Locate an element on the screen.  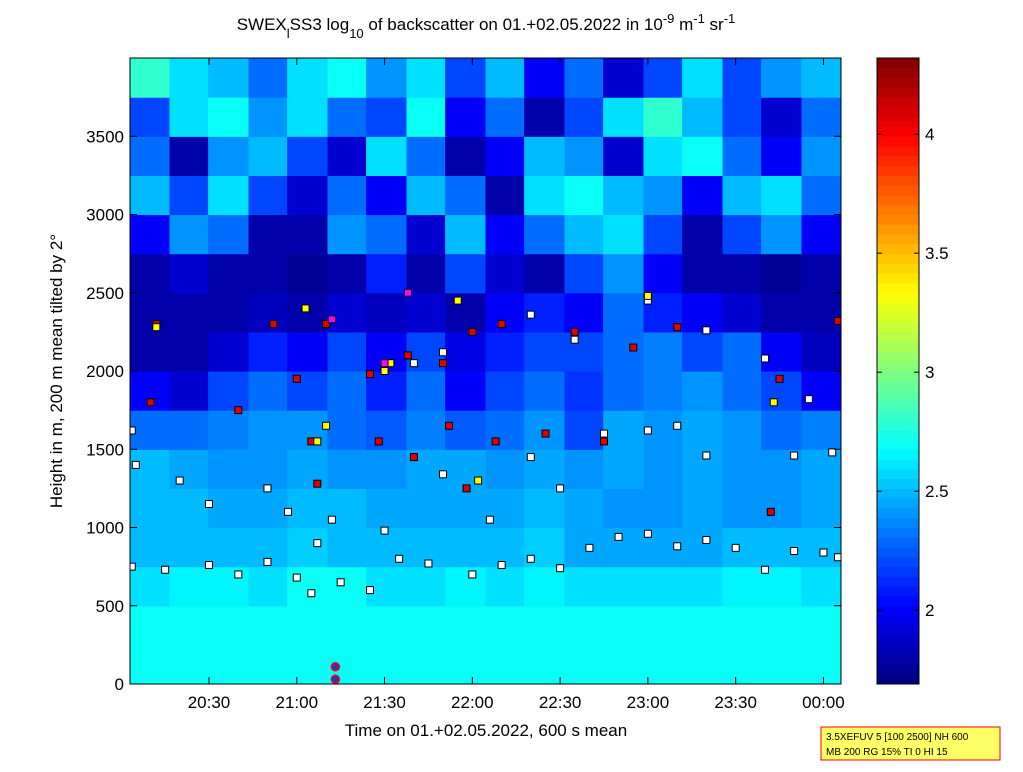
colorbar-tick-label: 3.5 is located at coordinates (937, 253).